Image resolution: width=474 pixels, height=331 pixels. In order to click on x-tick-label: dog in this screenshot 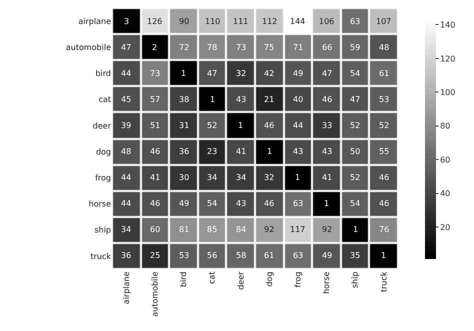, I will do `click(269, 279)`.